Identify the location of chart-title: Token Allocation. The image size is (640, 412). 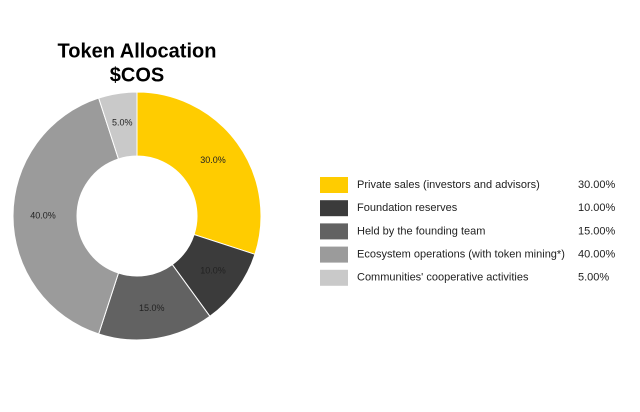
(137, 51).